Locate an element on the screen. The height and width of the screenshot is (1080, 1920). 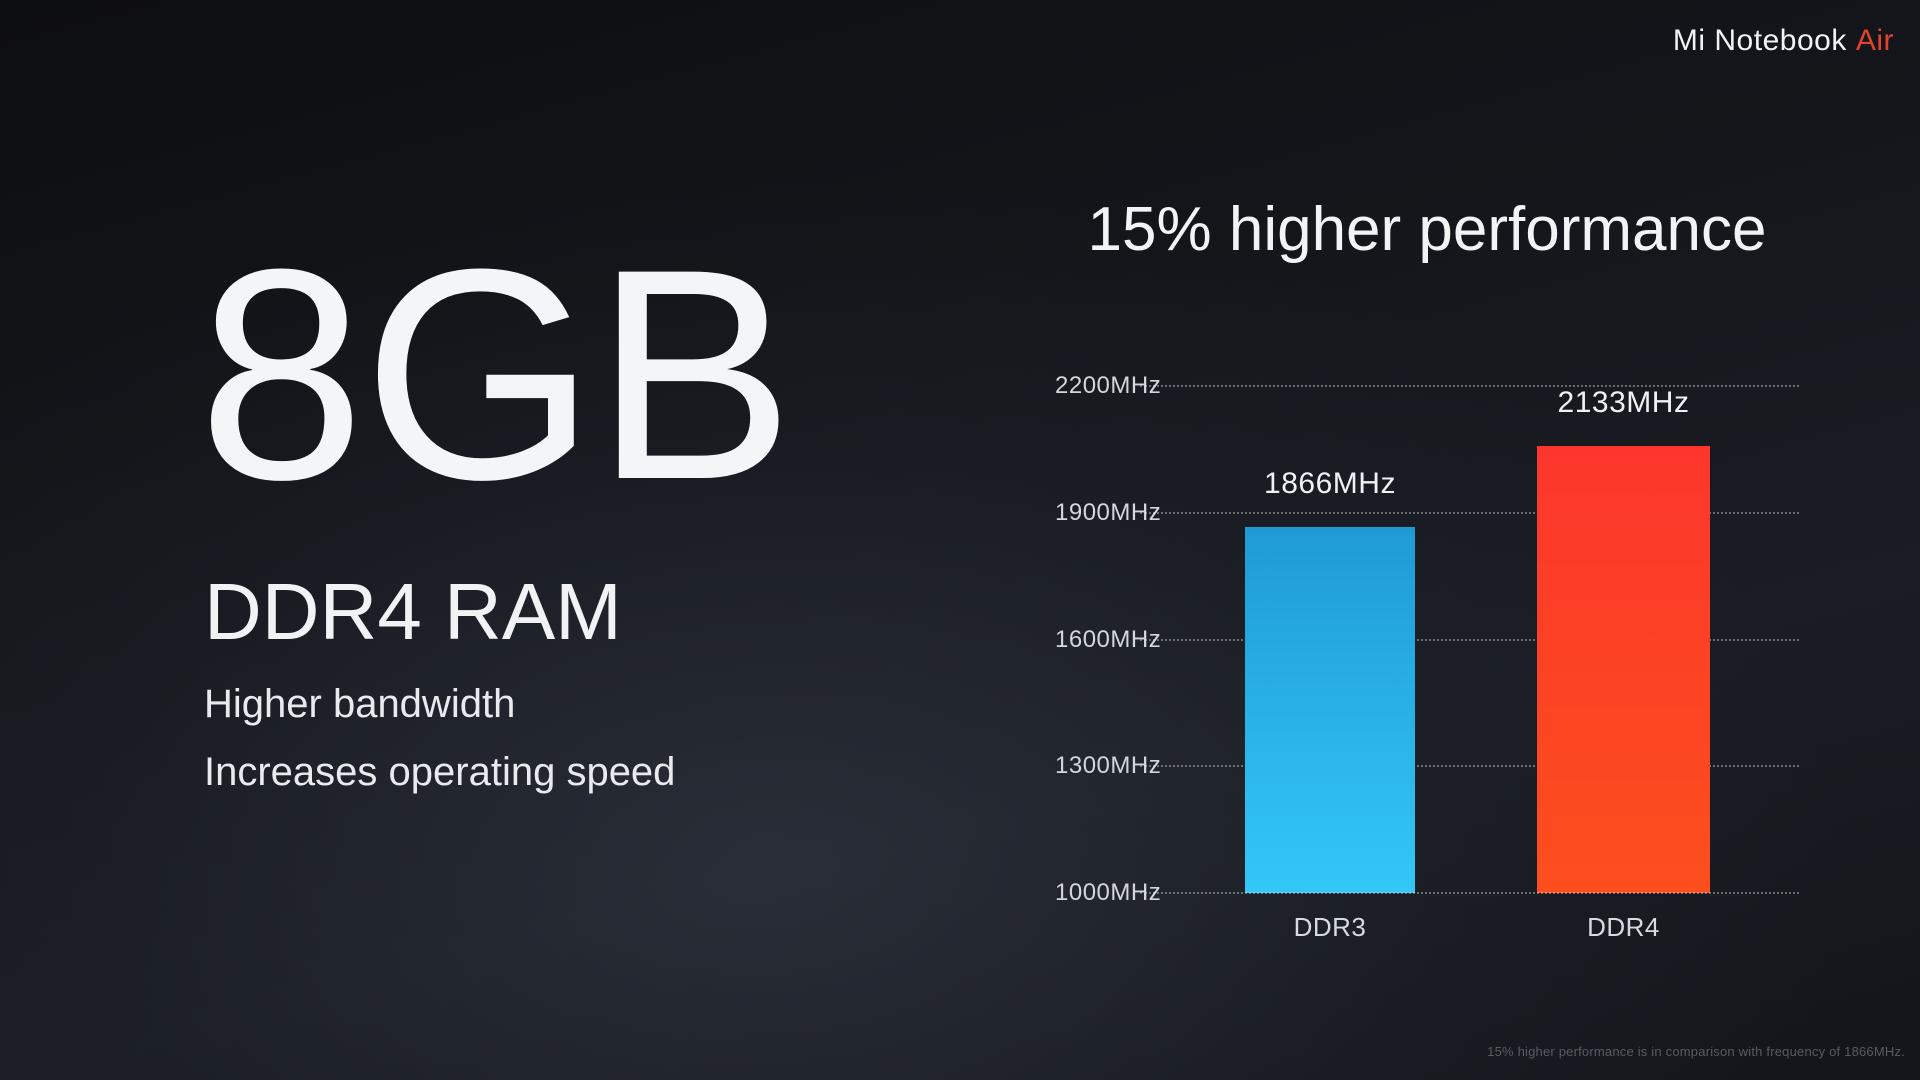
bar-value-label: 2133MHz is located at coordinates (1623, 402).